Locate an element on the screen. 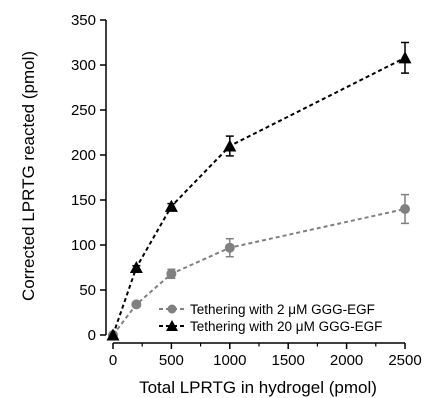  x-tick-label: 500 is located at coordinates (171, 360).